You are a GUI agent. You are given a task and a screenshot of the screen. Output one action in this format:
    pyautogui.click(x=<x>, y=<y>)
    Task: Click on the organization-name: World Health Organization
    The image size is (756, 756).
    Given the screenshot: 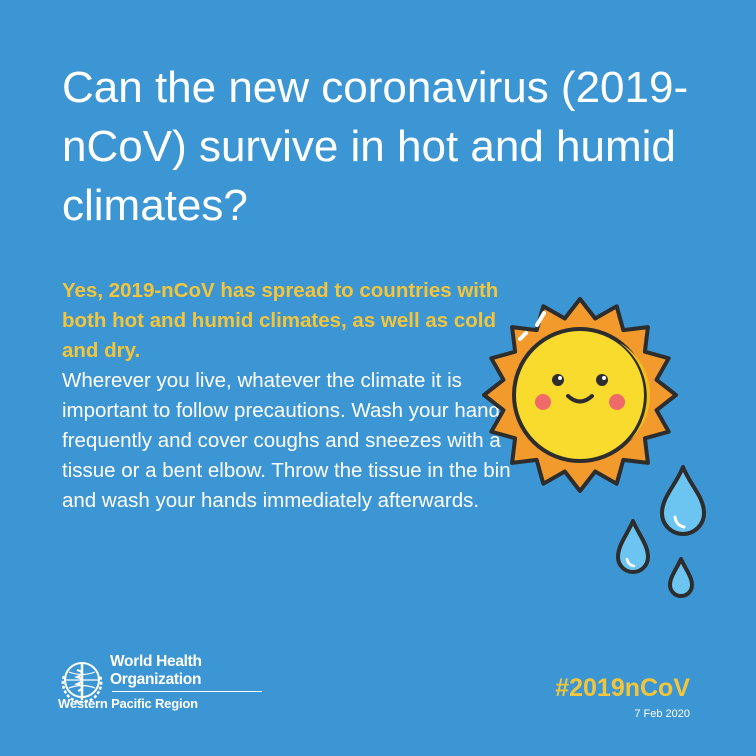 What is the action you would take?
    pyautogui.click(x=156, y=670)
    